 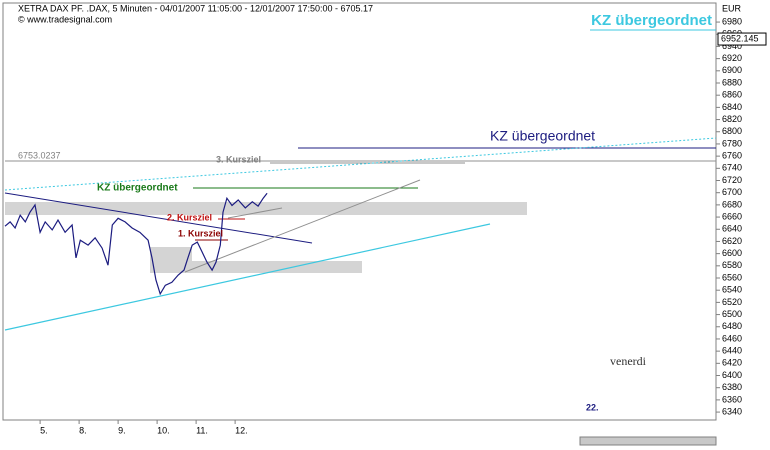 I want to click on y-tick-label: 6820, so click(x=732, y=119).